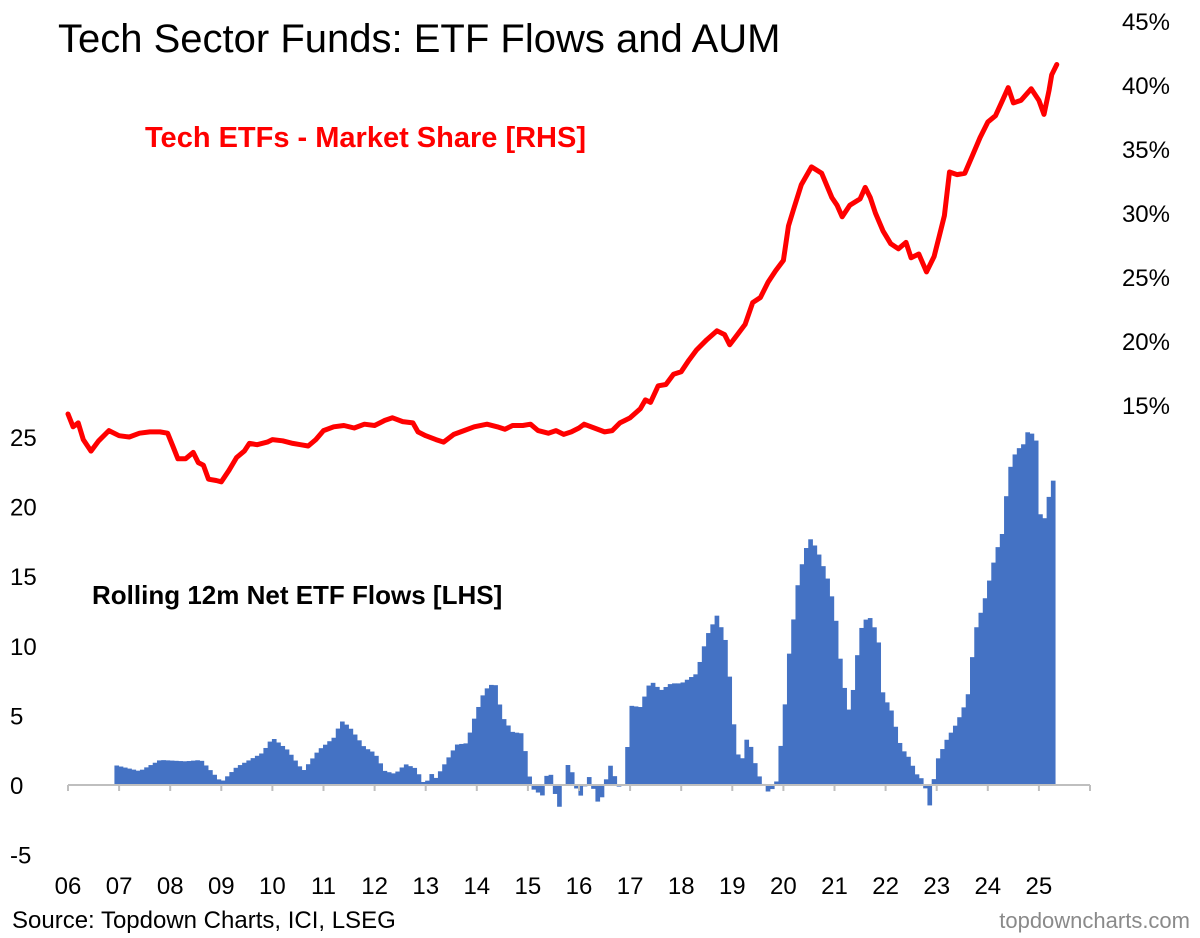 The width and height of the screenshot is (1200, 938). I want to click on x-tick-label: 06, so click(68, 886).